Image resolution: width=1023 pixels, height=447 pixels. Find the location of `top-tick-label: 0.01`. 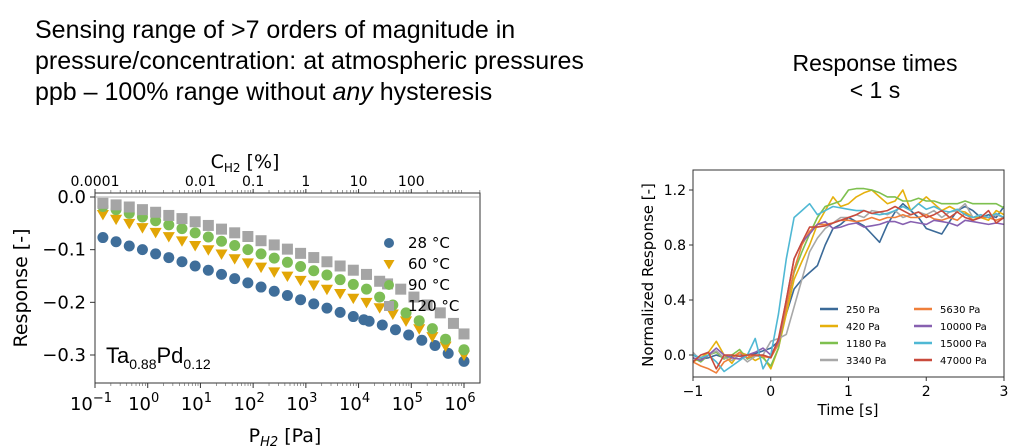

top-tick-label: 0.01 is located at coordinates (200, 182).